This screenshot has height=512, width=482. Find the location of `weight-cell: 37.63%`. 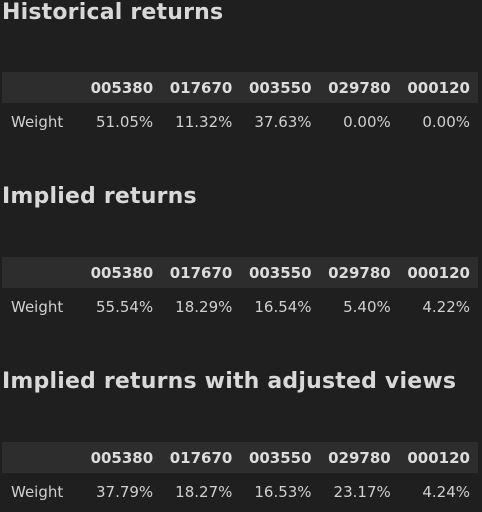

weight-cell: 37.63% is located at coordinates (283, 122).